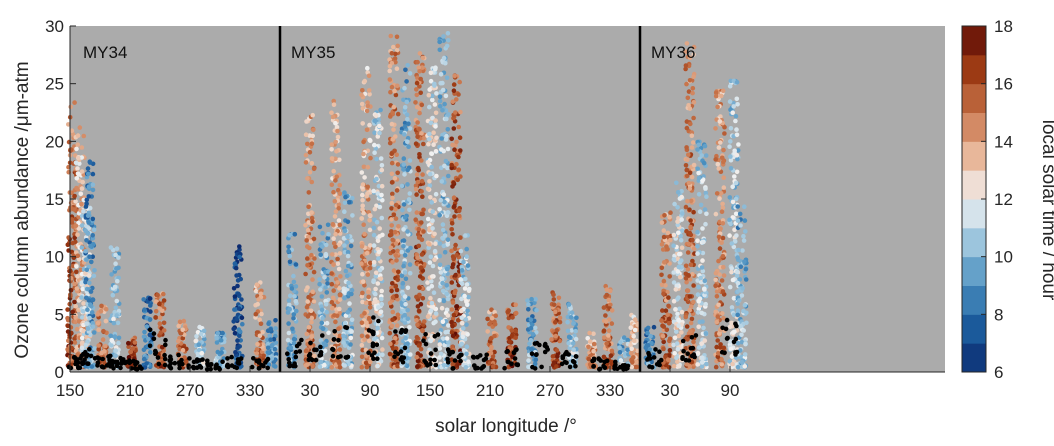 The image size is (1054, 446). Describe the element at coordinates (370, 390) in the screenshot. I see `x-tick-label: 90` at that location.